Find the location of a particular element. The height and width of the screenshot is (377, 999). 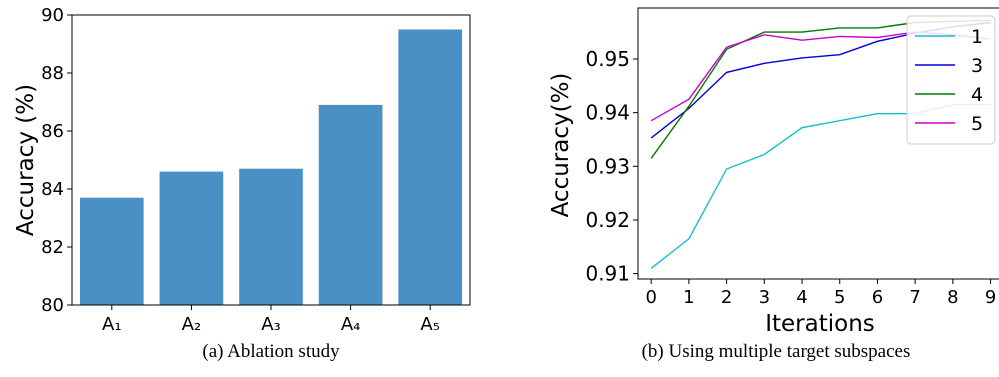

caption-b: (b) Using multiple target subspaces is located at coordinates (776, 351).